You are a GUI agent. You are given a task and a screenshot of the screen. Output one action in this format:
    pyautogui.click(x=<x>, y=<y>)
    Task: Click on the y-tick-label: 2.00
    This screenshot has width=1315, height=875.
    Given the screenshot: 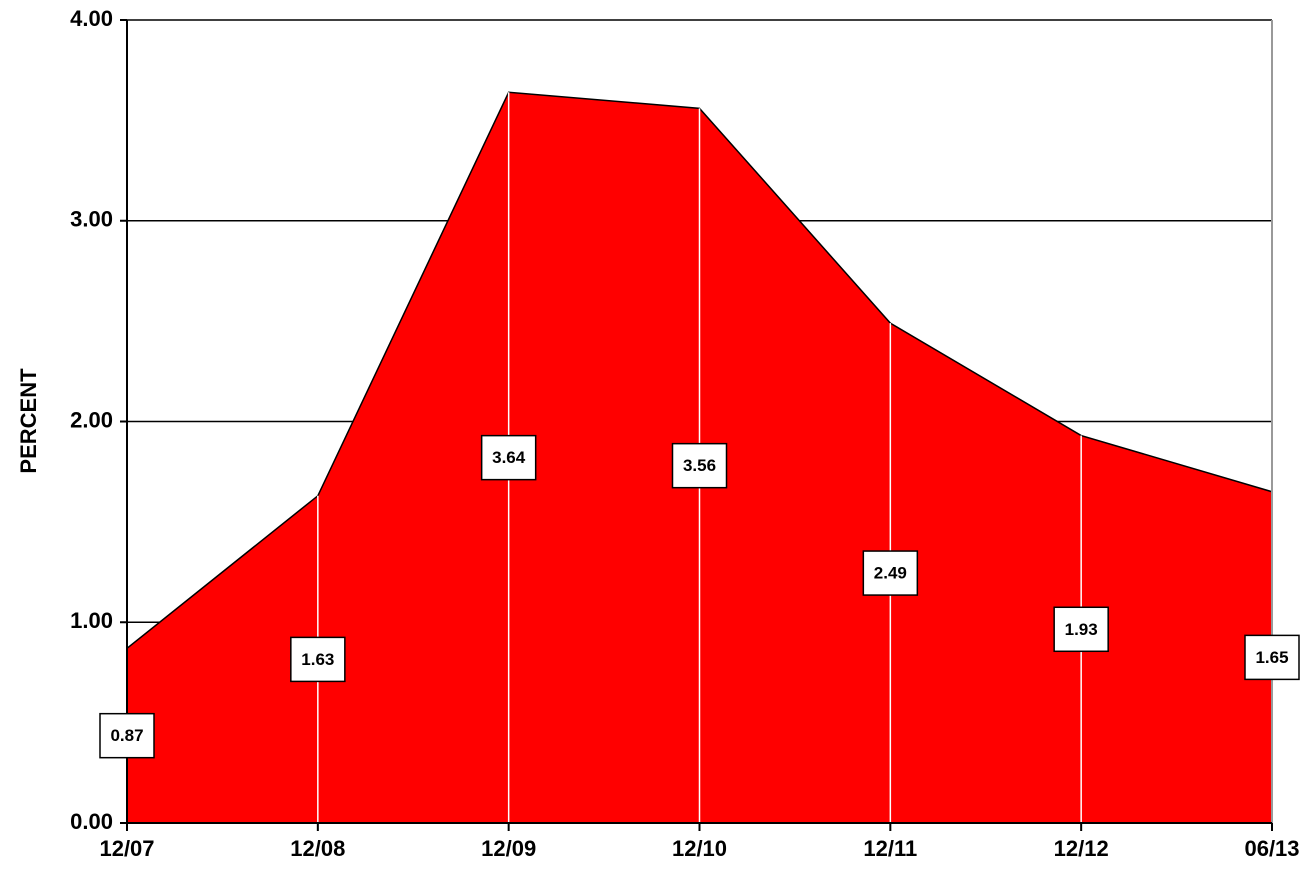 What is the action you would take?
    pyautogui.click(x=91, y=419)
    